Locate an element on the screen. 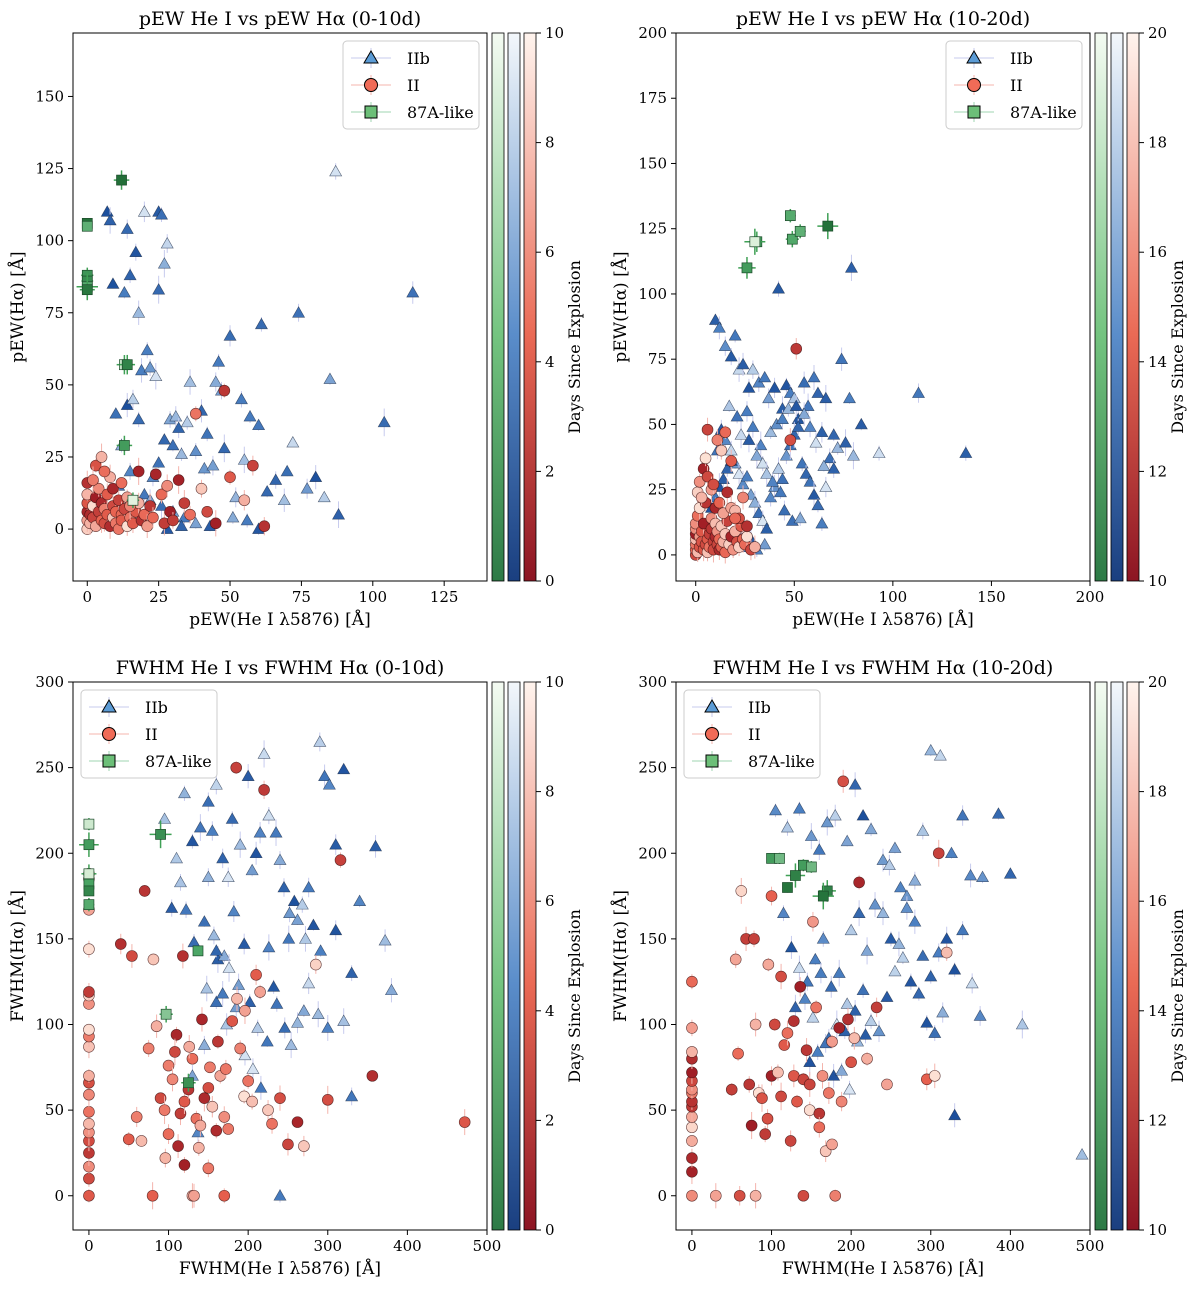 The width and height of the screenshot is (1200, 1293). colorbar: 0 2 4 6 8 10 Days Since Explosion is located at coordinates (537, 956).